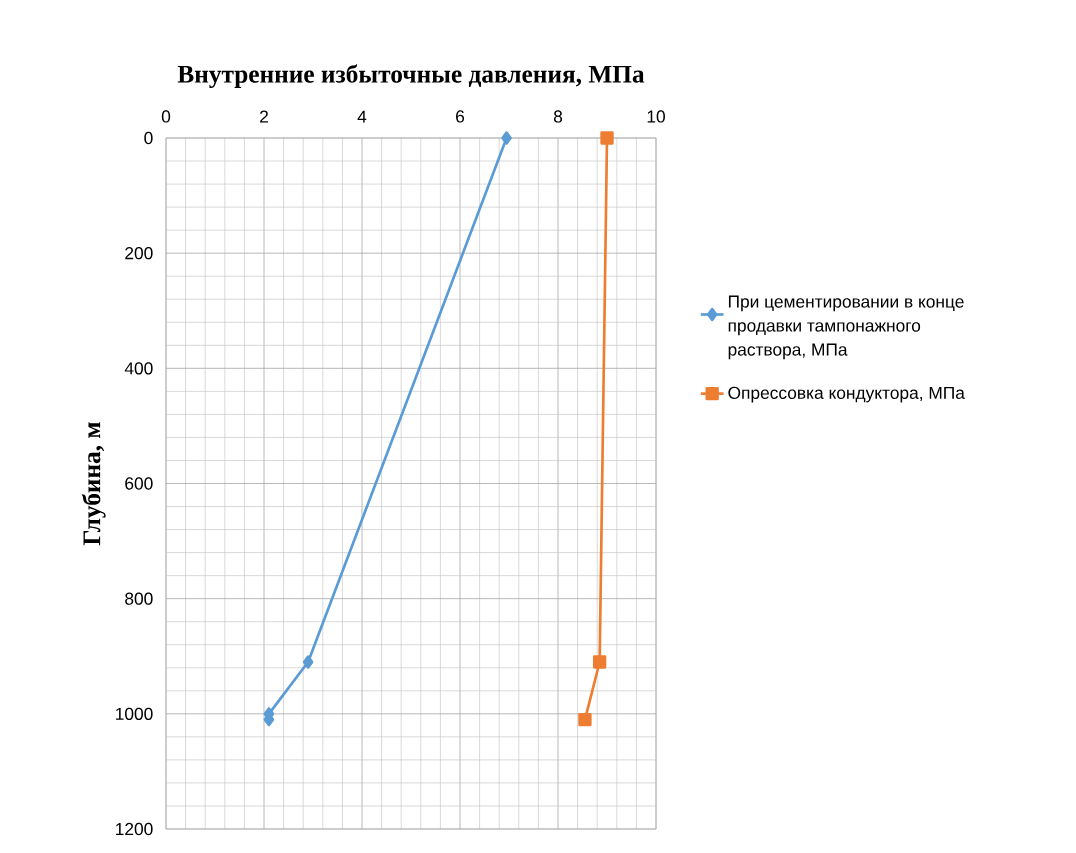  What do you see at coordinates (362, 116) in the screenshot?
I see `x-tick-label: 4` at bounding box center [362, 116].